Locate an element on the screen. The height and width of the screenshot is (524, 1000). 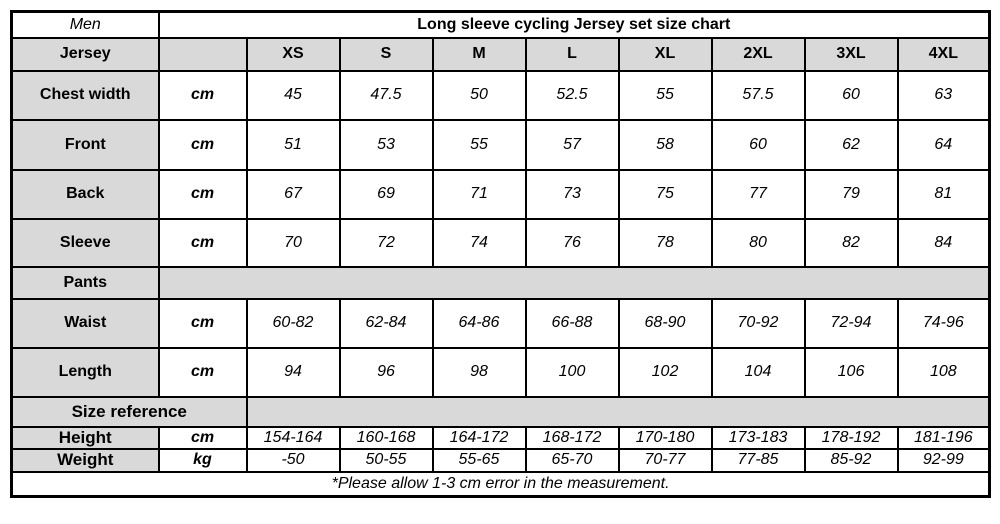
value-cell: 74 is located at coordinates (479, 242).